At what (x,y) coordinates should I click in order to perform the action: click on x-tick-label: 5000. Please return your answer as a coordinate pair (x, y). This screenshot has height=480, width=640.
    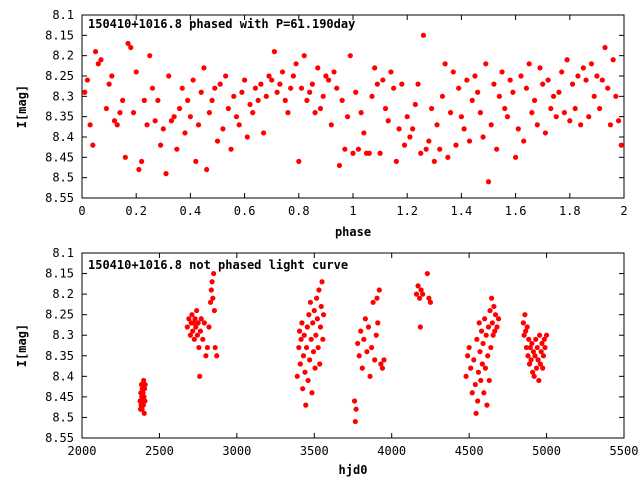
    Looking at the image, I should click on (546, 451).